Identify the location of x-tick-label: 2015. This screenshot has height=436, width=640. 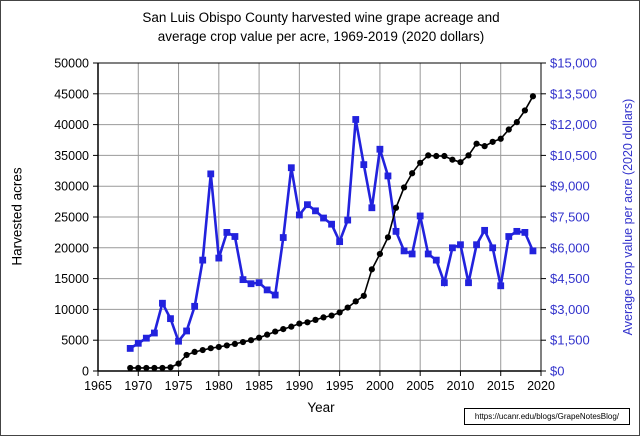
(501, 386).